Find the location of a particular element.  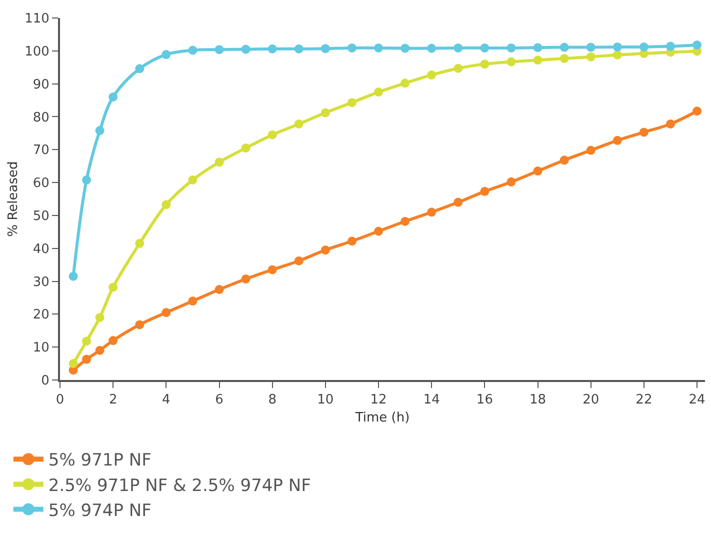

y-tick-label: 100 is located at coordinates (37, 52).